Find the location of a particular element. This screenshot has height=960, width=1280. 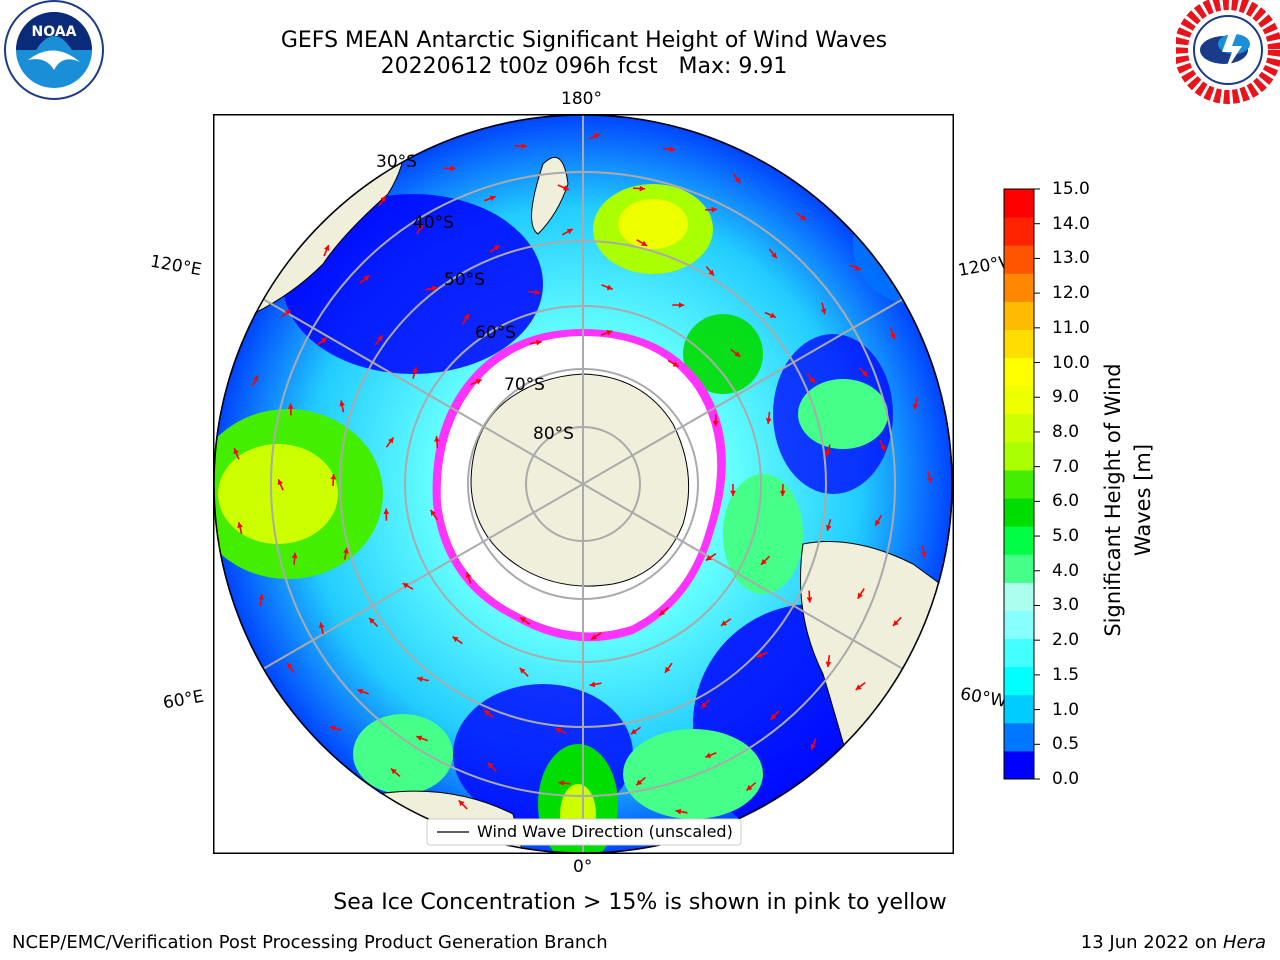

colorbar-tick-label: 13.0 is located at coordinates (1071, 258).